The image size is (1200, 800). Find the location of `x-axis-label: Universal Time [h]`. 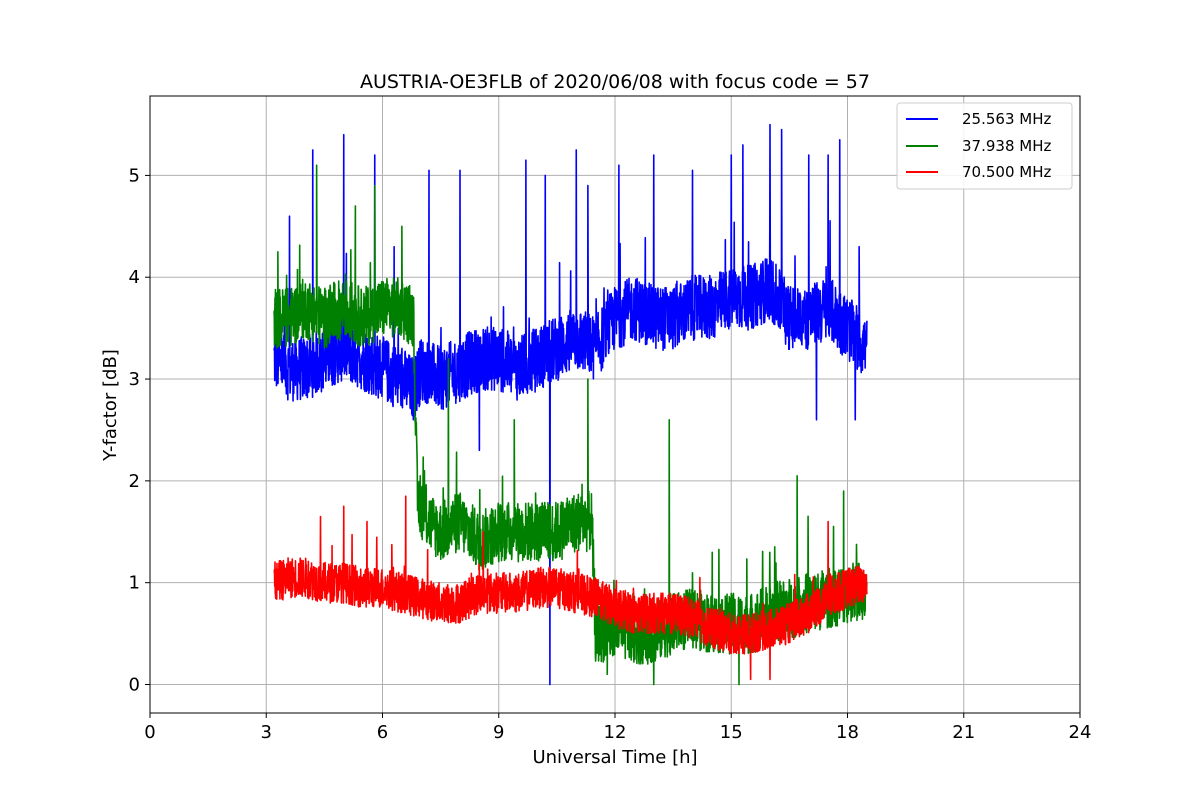

x-axis-label: Universal Time [h] is located at coordinates (614, 757).